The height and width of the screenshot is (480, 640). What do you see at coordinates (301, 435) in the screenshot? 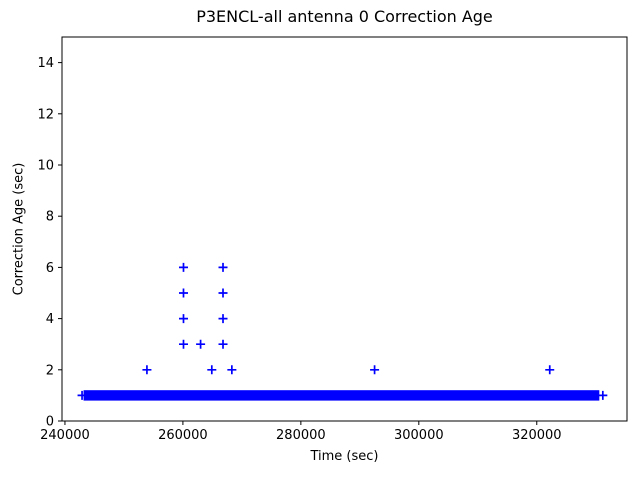
I see `x-tick-label: 280000` at bounding box center [301, 435].